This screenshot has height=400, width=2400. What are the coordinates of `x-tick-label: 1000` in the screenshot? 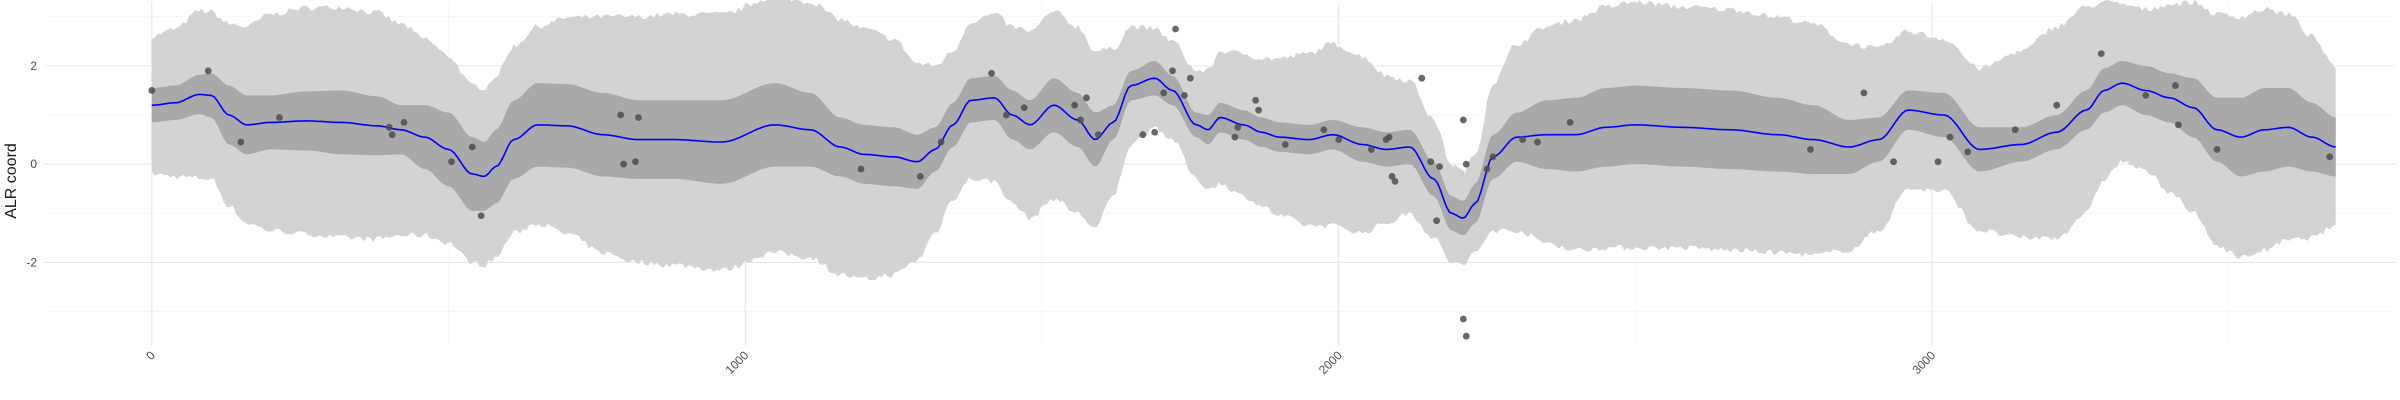 It's located at (737, 362).